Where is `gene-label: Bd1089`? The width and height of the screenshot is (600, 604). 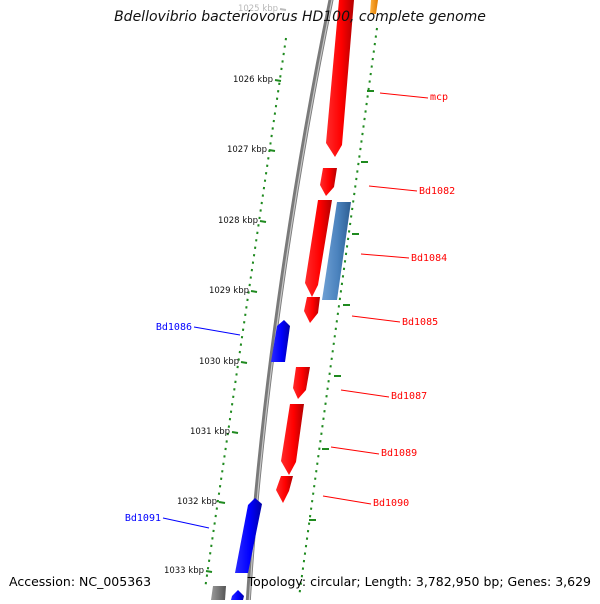
gene-label: Bd1089 is located at coordinates (399, 453).